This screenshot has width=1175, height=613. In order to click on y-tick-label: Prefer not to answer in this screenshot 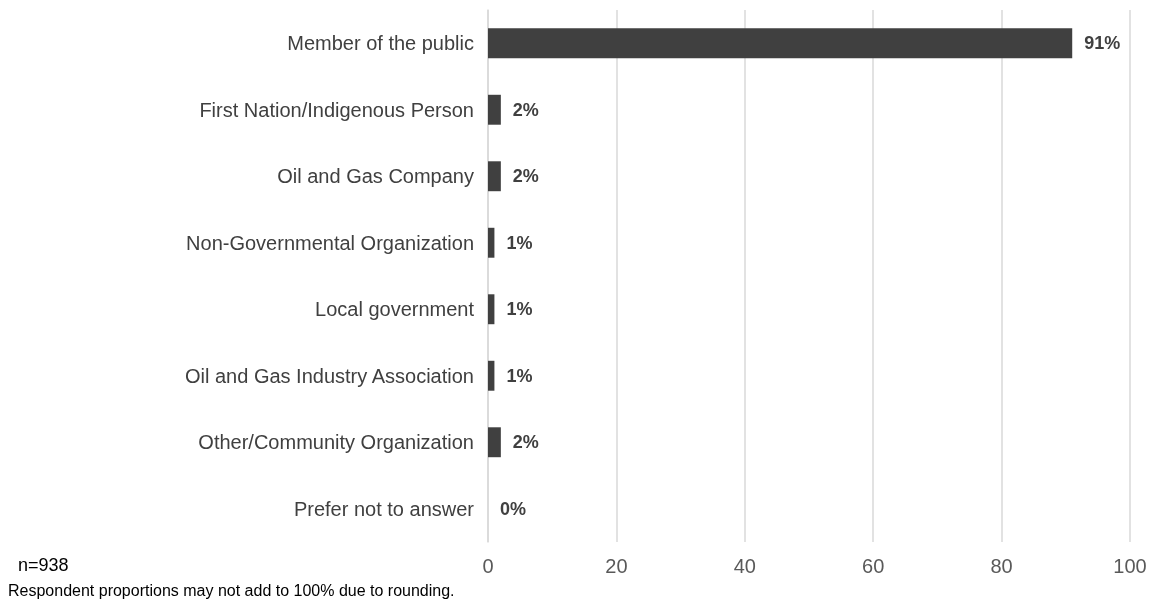, I will do `click(384, 508)`.